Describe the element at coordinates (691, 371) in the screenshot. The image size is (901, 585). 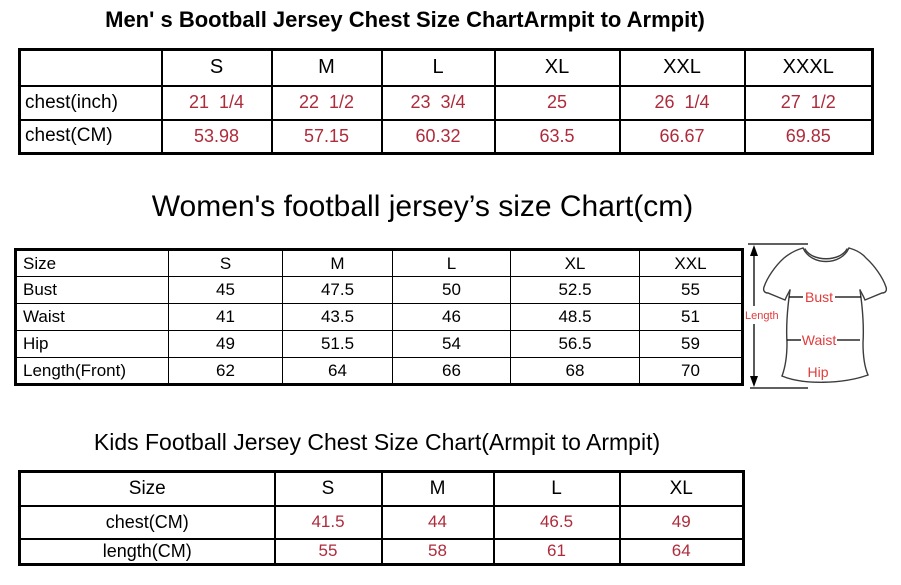
I see `size-value: 70` at that location.